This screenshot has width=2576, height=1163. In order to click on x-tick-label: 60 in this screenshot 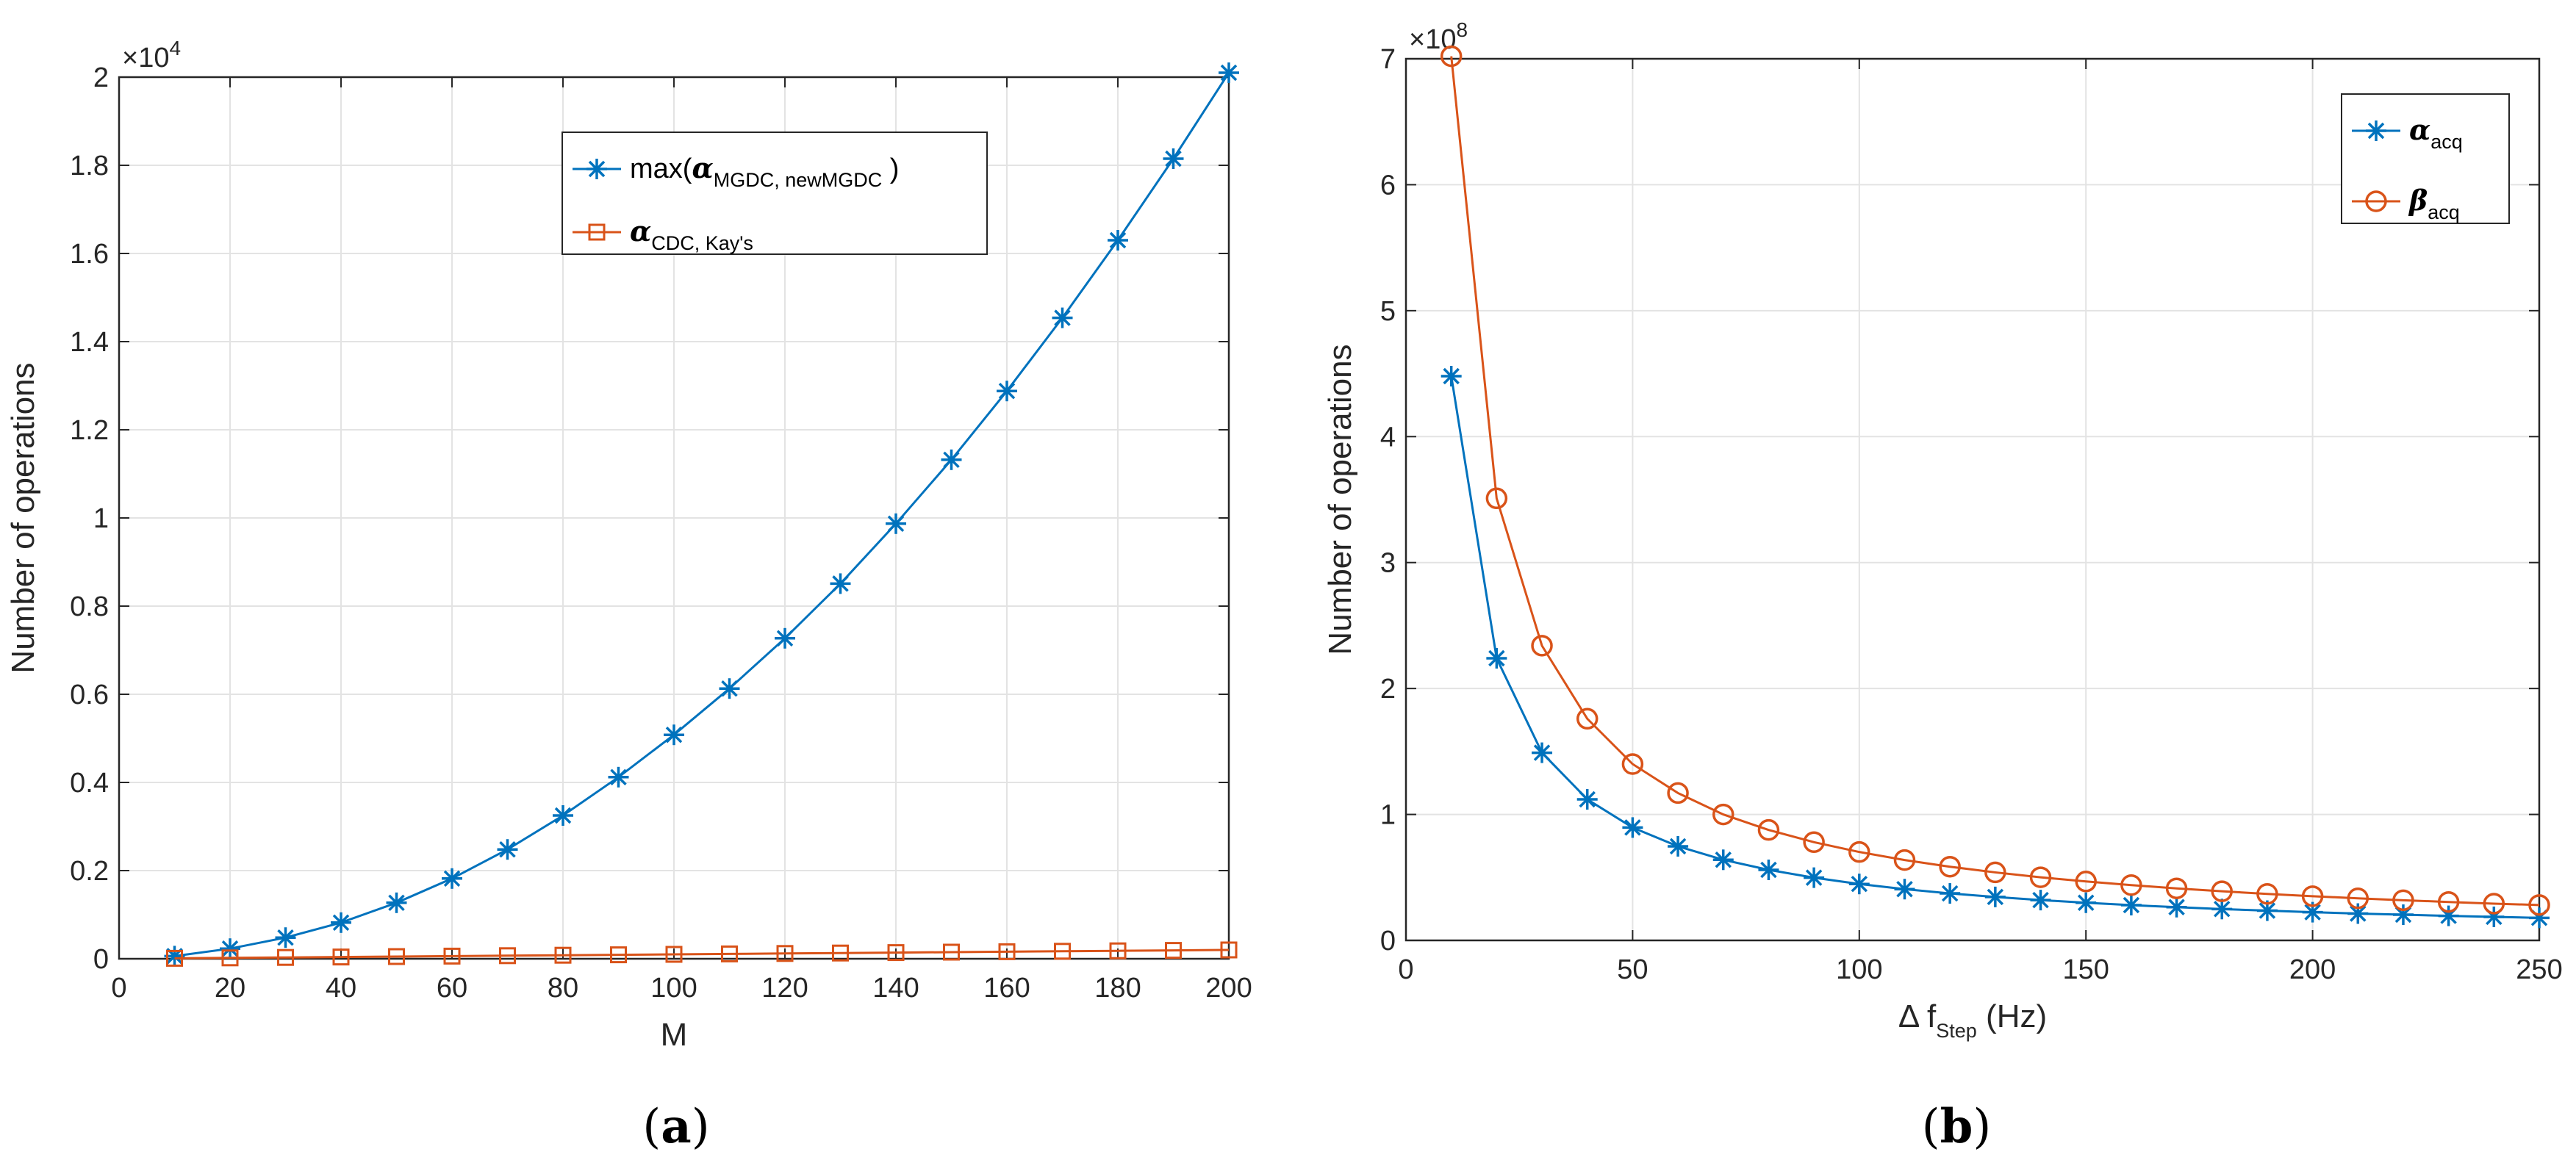, I will do `click(452, 988)`.